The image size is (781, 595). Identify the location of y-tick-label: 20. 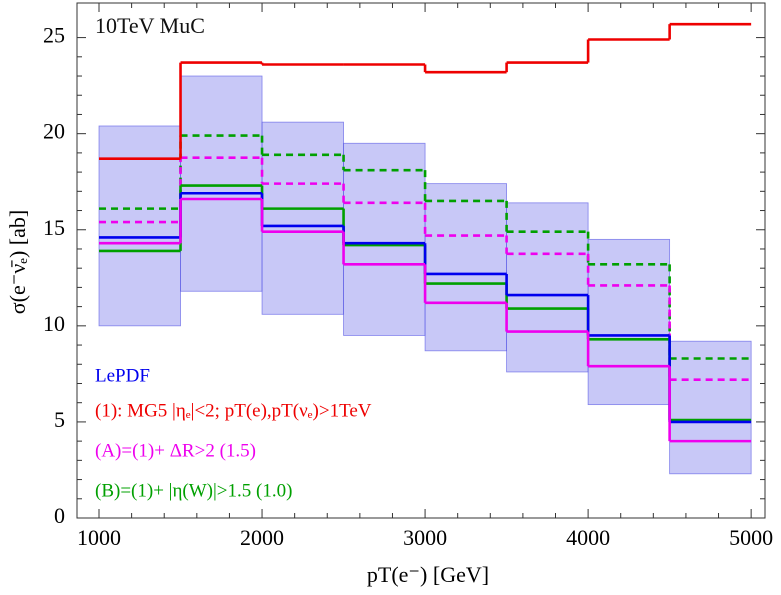
(54, 131).